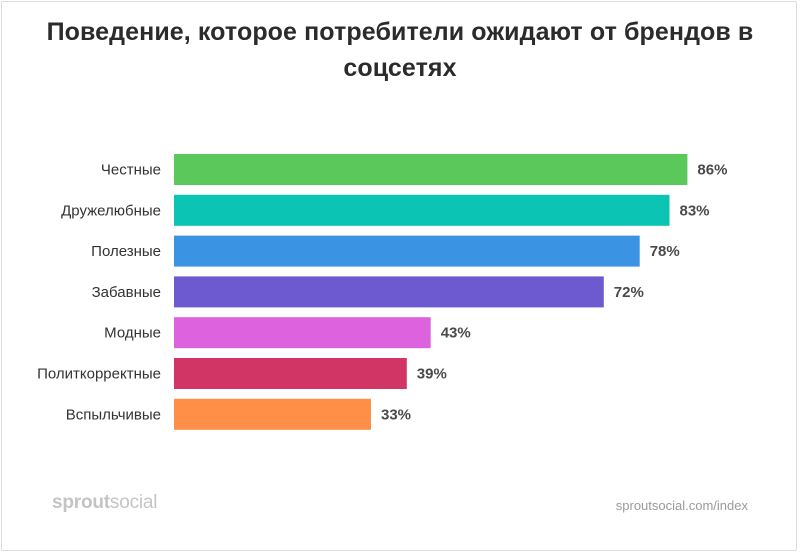 This screenshot has width=800, height=554. What do you see at coordinates (456, 333) in the screenshot?
I see `value-label: 43%` at bounding box center [456, 333].